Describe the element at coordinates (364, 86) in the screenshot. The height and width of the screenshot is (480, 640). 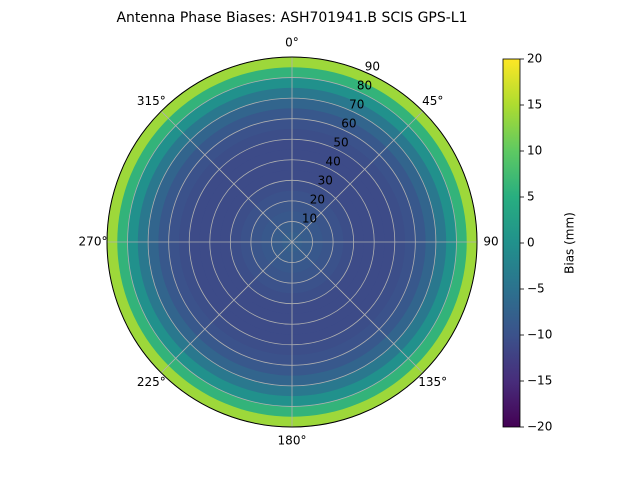
I see `r-tick-label: 80` at that location.